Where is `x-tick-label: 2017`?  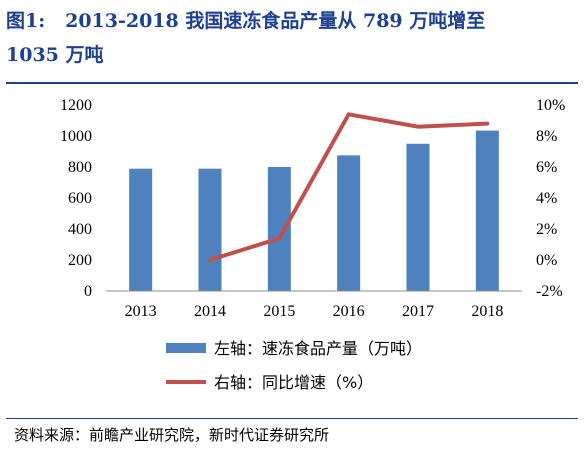
x-tick-label: 2017 is located at coordinates (418, 311).